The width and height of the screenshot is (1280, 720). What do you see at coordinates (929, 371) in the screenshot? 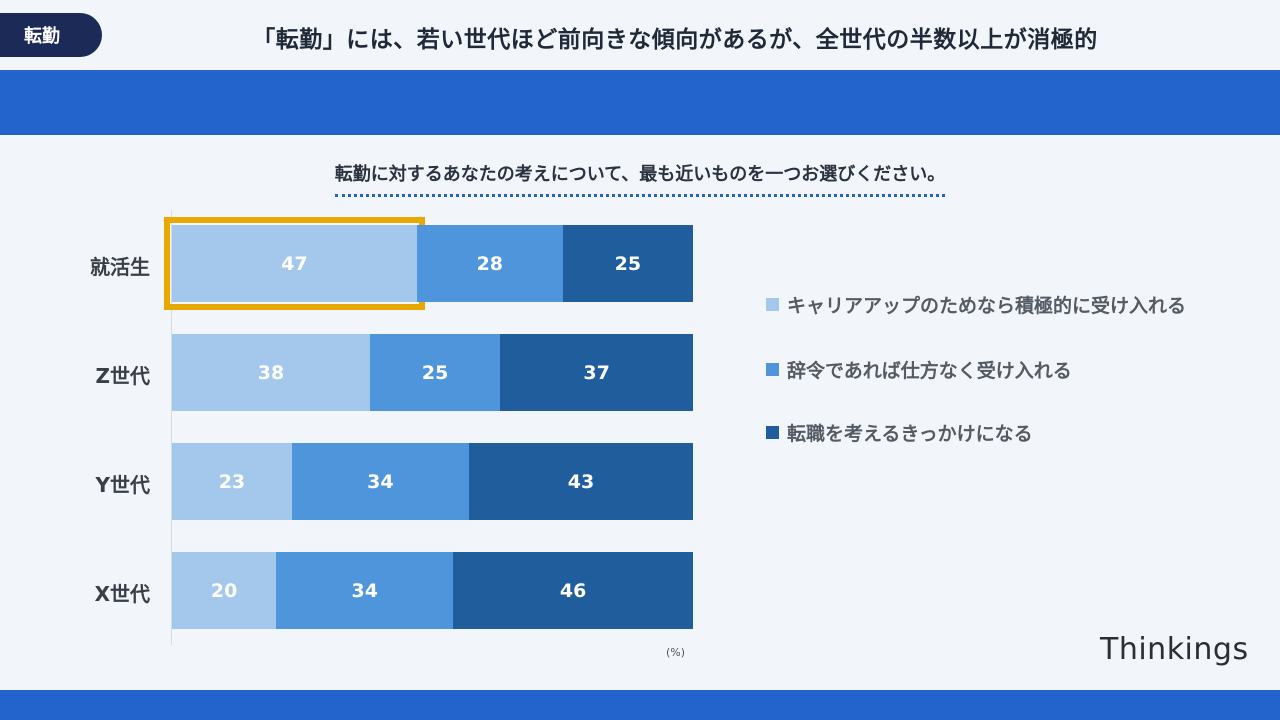
I see `legend-label: 辞令であれば仕方なく受け入れる` at bounding box center [929, 371].